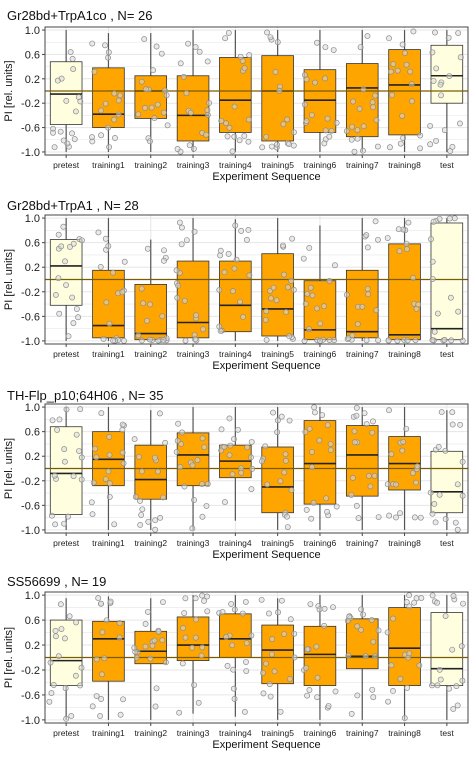  What do you see at coordinates (30, 342) in the screenshot?
I see `y-tick-label: -1.0` at bounding box center [30, 342].